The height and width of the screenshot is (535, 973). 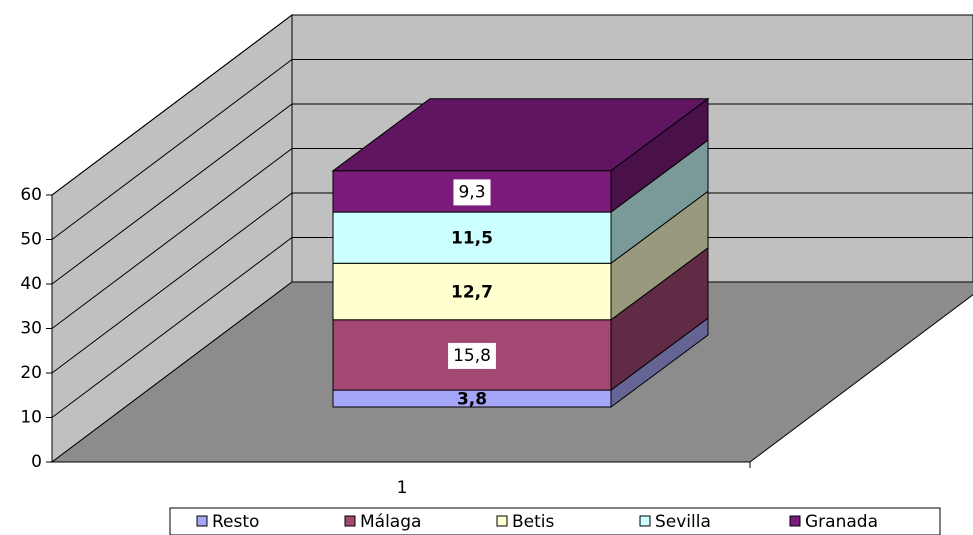 I want to click on y-tick-label: 60, so click(x=31, y=195).